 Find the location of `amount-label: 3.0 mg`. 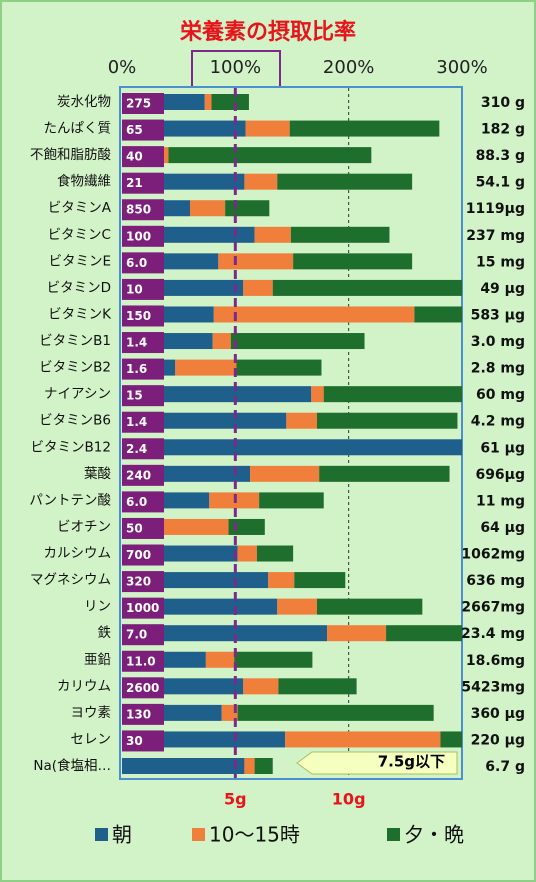

amount-label: 3.0 mg is located at coordinates (498, 342).